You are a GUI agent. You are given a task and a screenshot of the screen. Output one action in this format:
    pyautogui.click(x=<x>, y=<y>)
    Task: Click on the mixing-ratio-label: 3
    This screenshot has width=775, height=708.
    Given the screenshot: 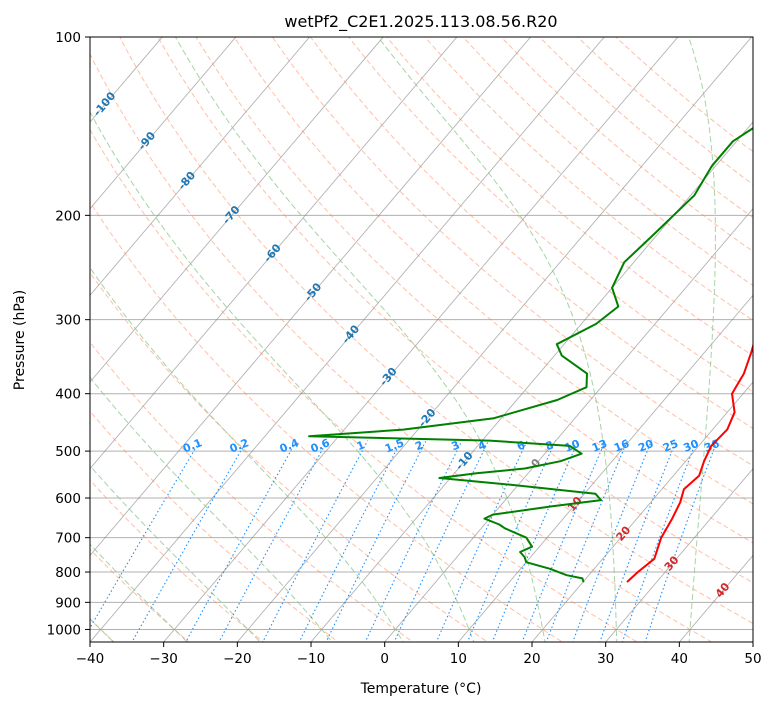 What is the action you would take?
    pyautogui.click(x=456, y=445)
    